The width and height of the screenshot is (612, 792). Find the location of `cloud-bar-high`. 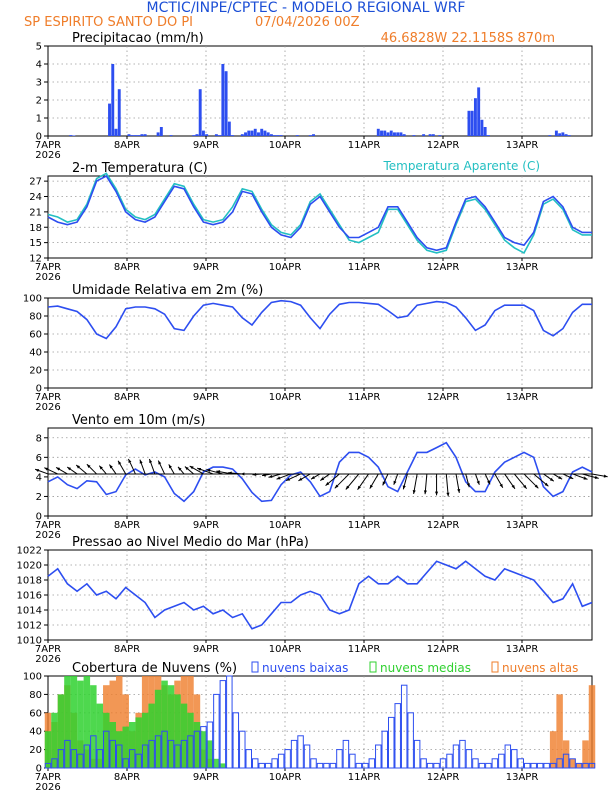

cloud-bar-high is located at coordinates (572, 763).